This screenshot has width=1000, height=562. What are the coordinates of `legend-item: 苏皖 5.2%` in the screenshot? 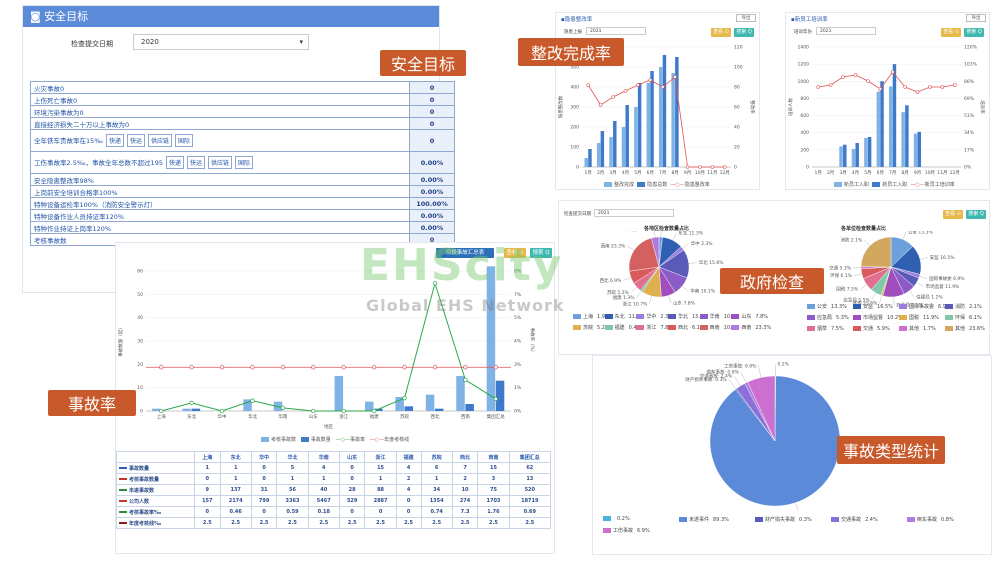 It's located at (591, 327).